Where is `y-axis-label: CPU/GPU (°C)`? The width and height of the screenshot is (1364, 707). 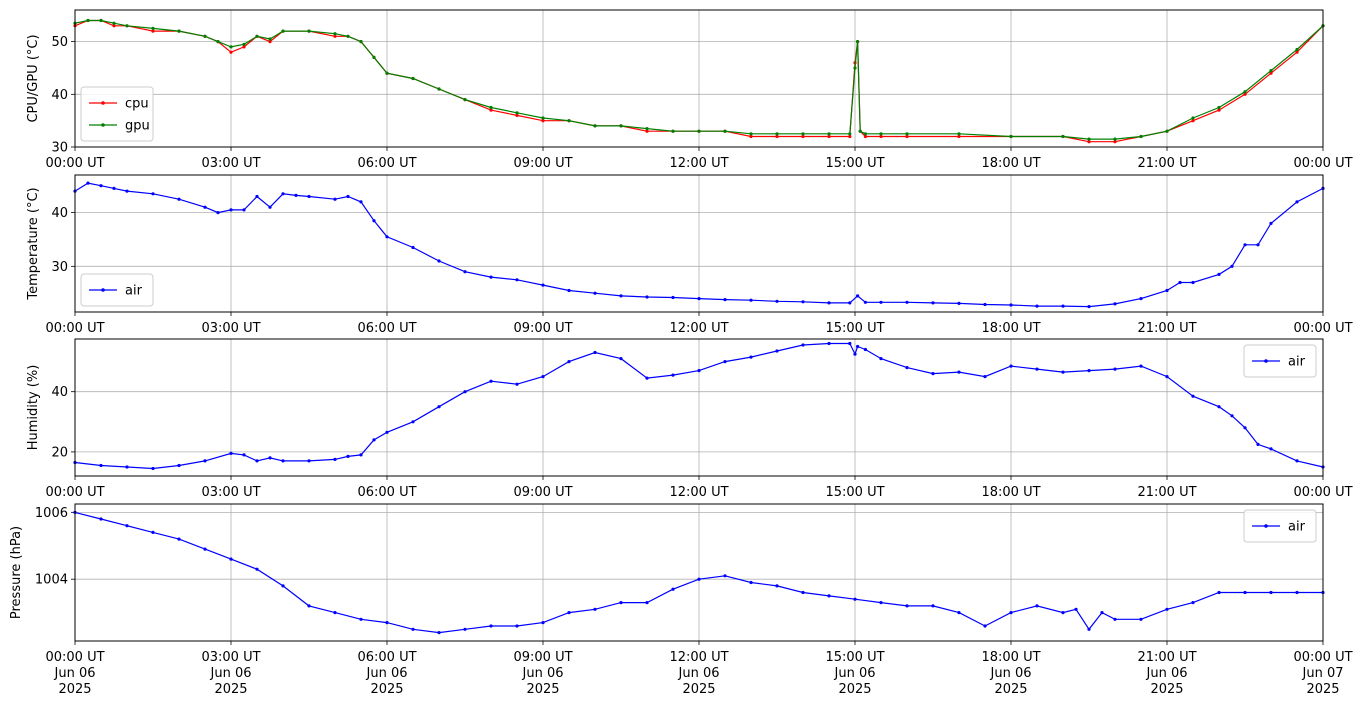
y-axis-label: CPU/GPU (°C) is located at coordinates (33, 78).